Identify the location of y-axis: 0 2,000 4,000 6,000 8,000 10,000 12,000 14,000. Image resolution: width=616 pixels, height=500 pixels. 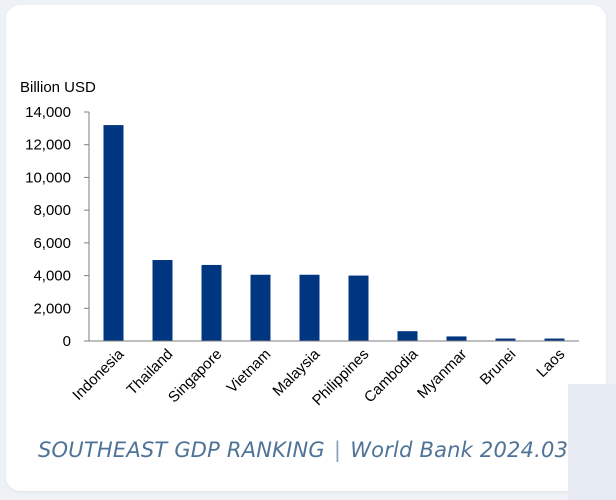
(57, 227).